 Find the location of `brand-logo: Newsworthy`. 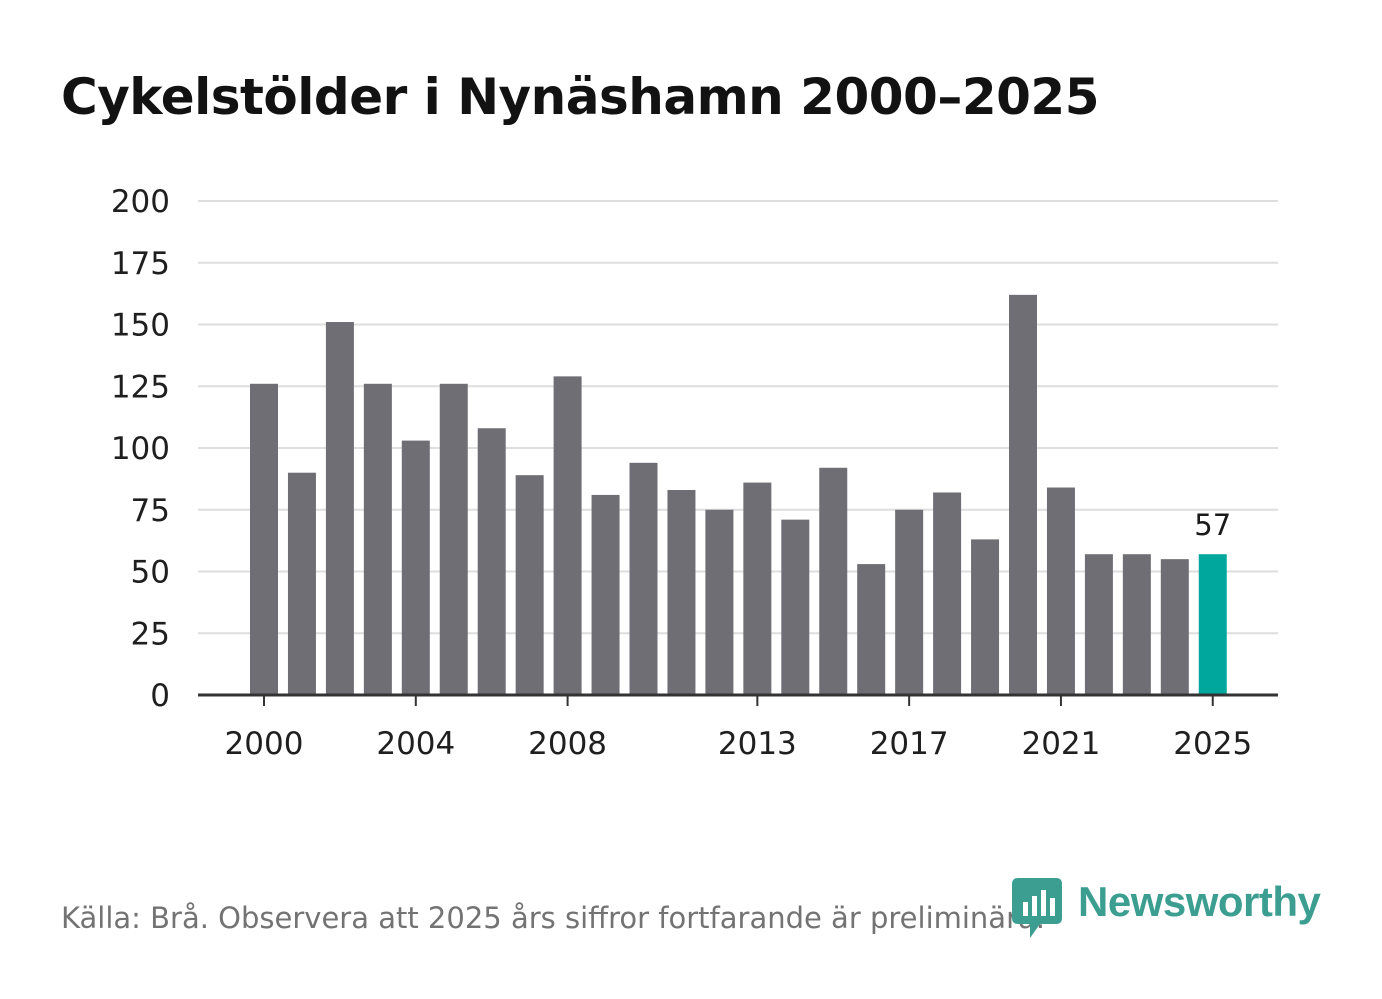

brand-logo: Newsworthy is located at coordinates (1166, 909).